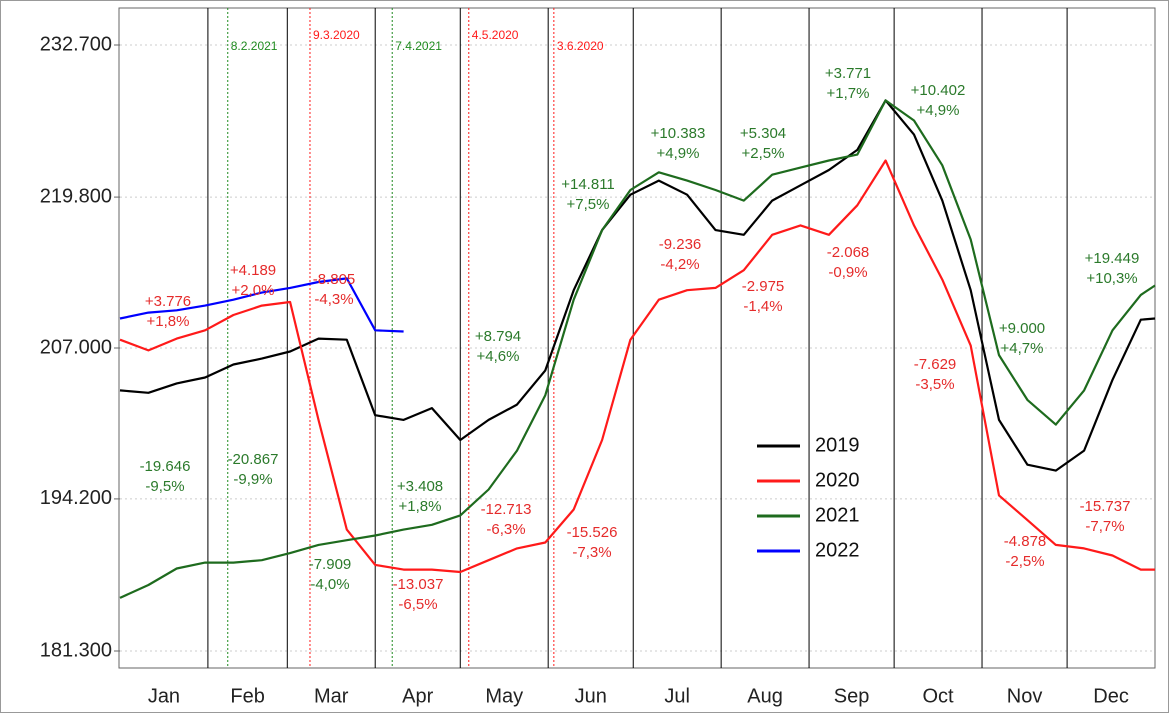 The image size is (1169, 713). I want to click on legend-label: 2019, so click(837, 445).